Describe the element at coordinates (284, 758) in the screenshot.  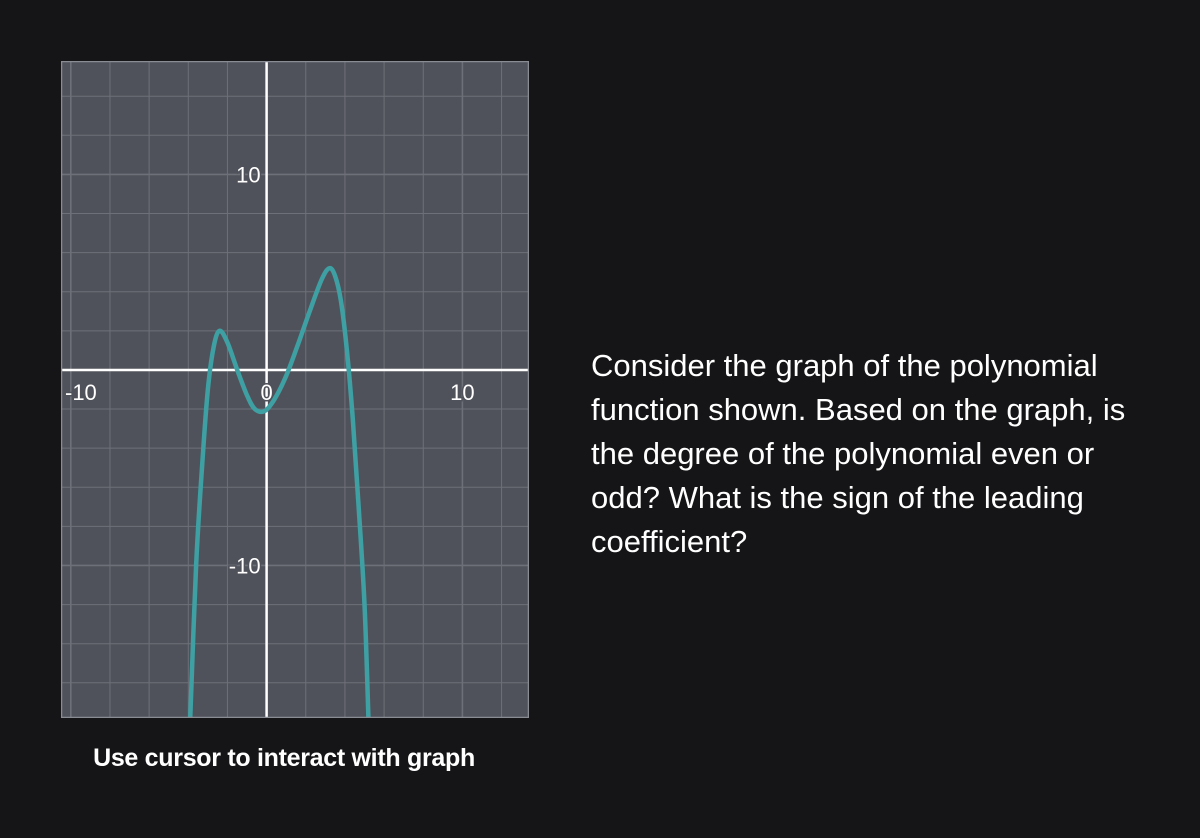
I see `graph-caption: Use cursor to interact with graph` at that location.